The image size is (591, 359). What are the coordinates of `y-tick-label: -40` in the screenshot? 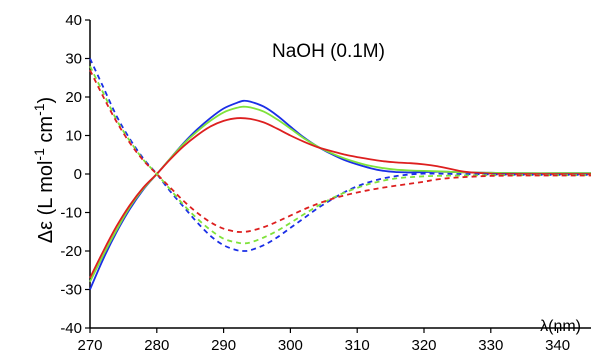 It's located at (71, 328).